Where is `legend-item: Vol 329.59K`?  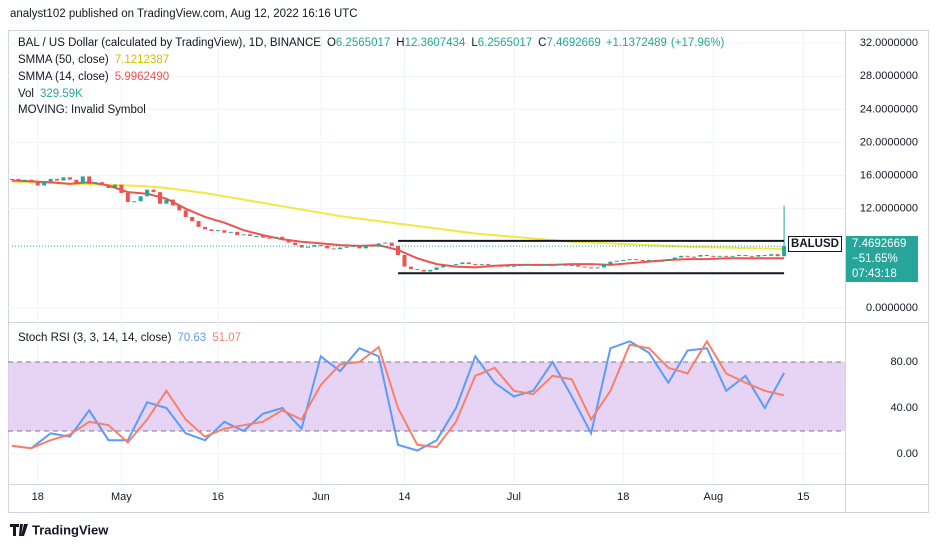 legend-item: Vol 329.59K is located at coordinates (50, 94).